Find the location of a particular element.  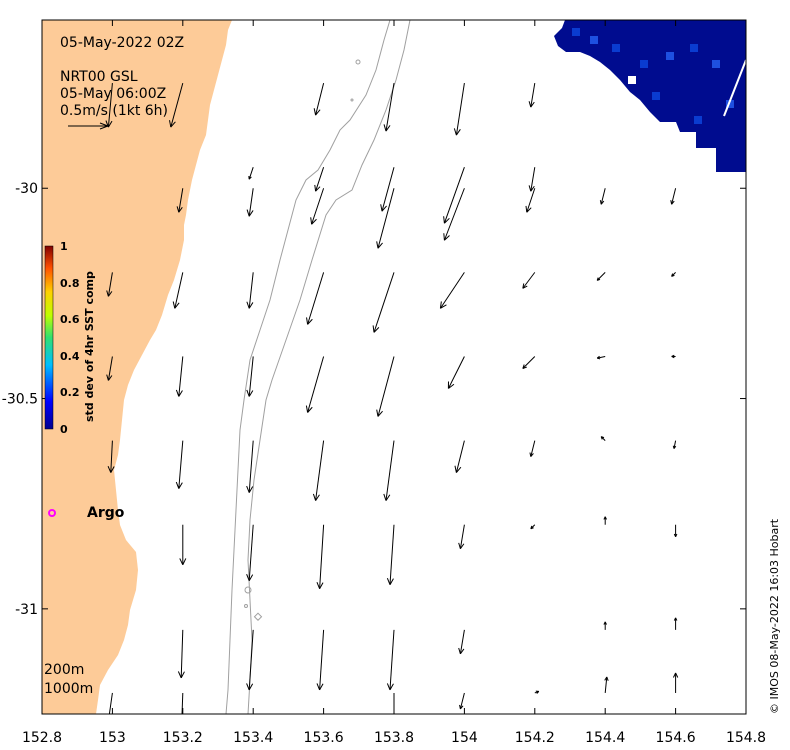

x-tick-label: 153 is located at coordinates (112, 738).